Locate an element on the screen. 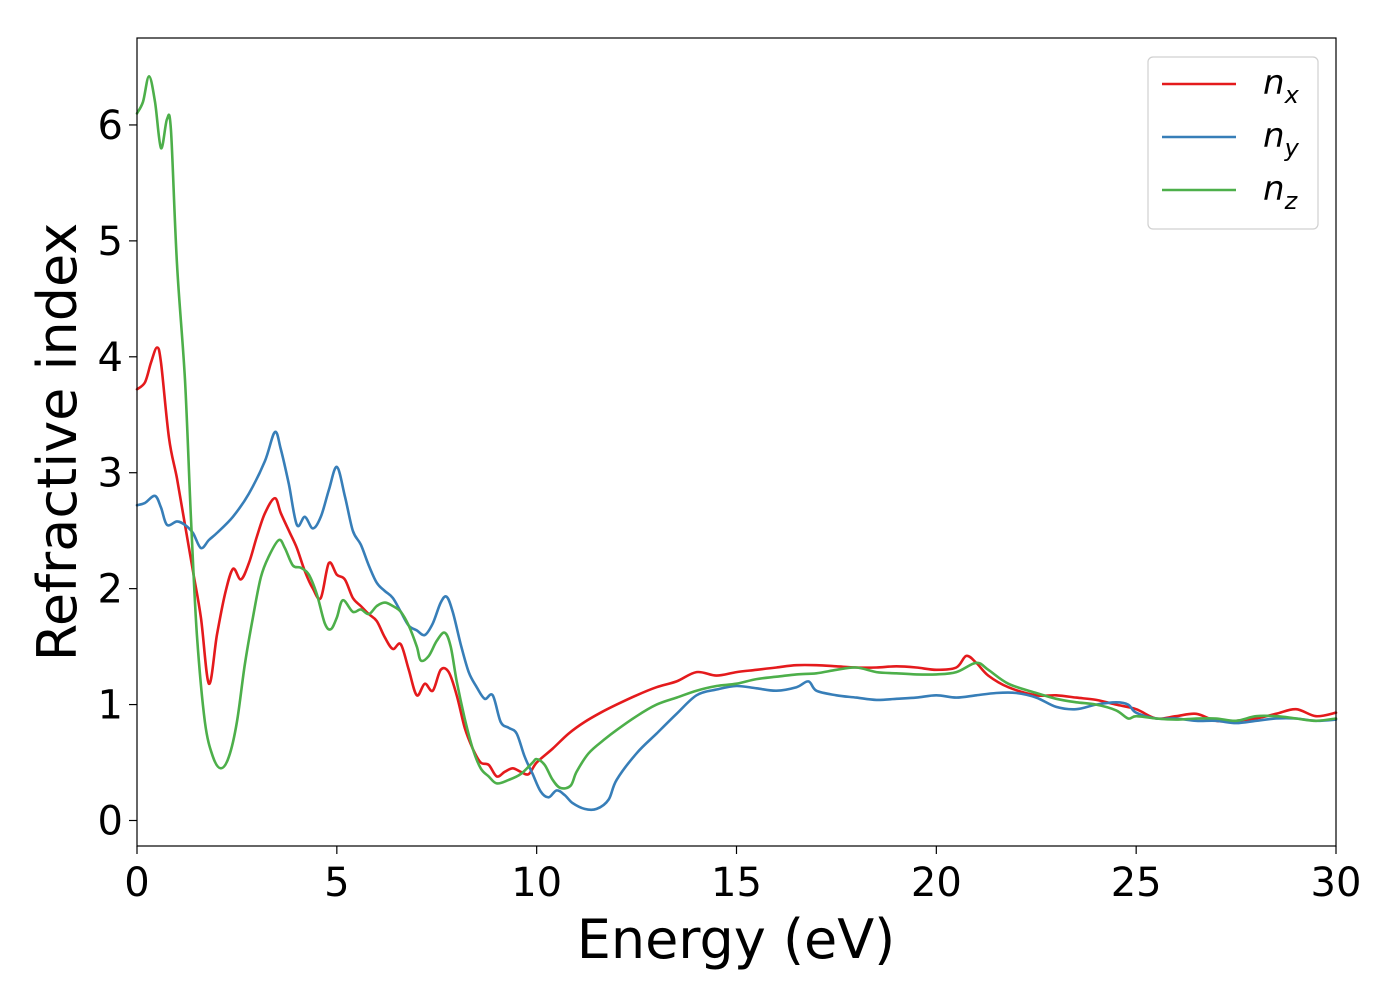 Image resolution: width=1400 pixels, height=1000 pixels. x-axis-ticks: 0 5 10 15 20 25 30 is located at coordinates (742, 876).